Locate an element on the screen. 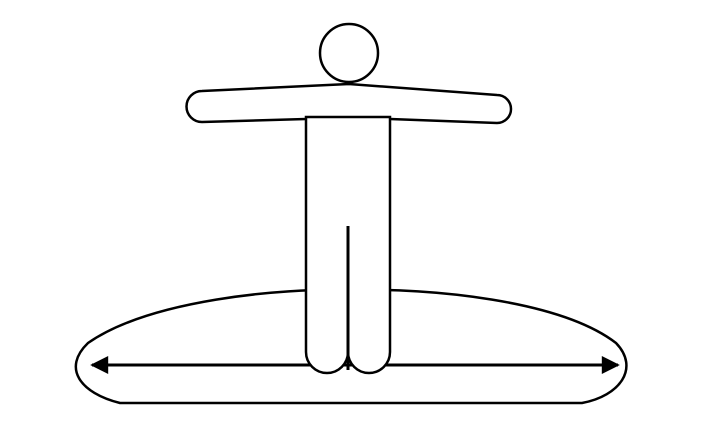 The height and width of the screenshot is (427, 703). arms-icon is located at coordinates (349, 103).